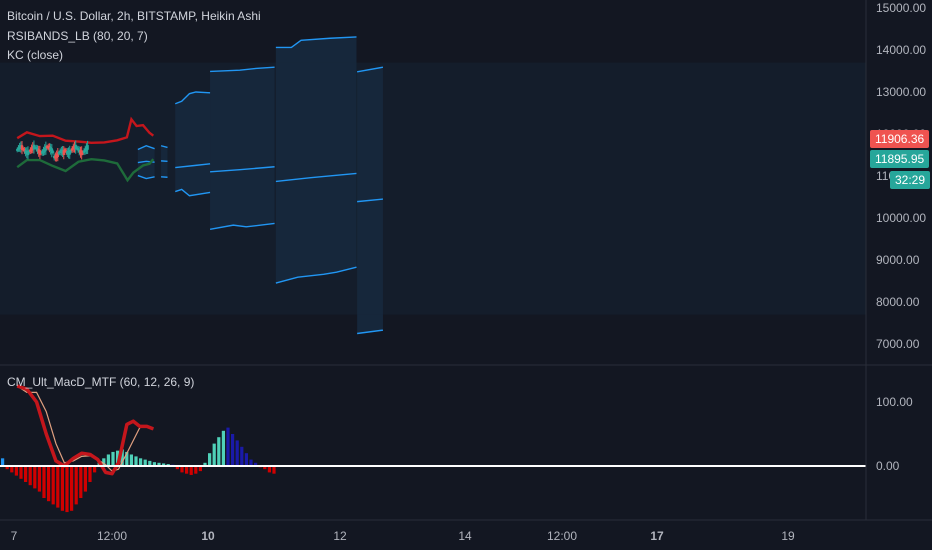 Image resolution: width=932 pixels, height=550 pixels. What do you see at coordinates (898, 260) in the screenshot?
I see `price-axis-label: 9000.00` at bounding box center [898, 260].